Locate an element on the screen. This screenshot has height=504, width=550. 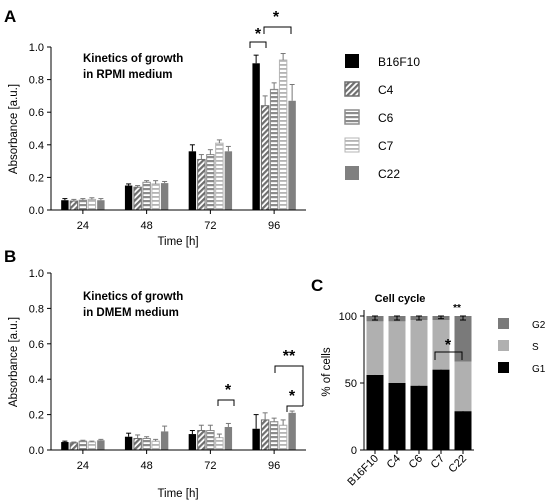
panel-c-legend-g1: G1 is located at coordinates (522, 368).